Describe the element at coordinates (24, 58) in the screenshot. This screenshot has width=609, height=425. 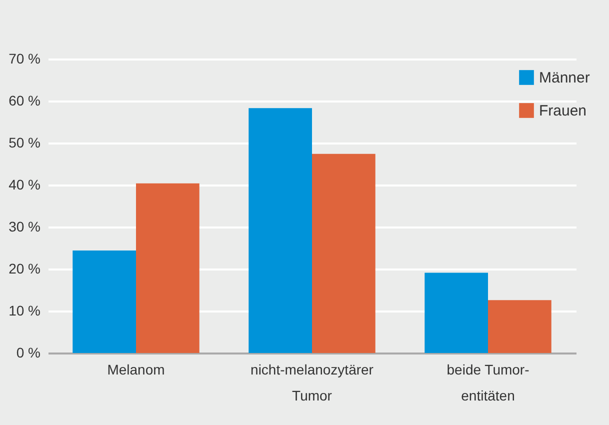
I see `y-tick-label: 70 %` at that location.